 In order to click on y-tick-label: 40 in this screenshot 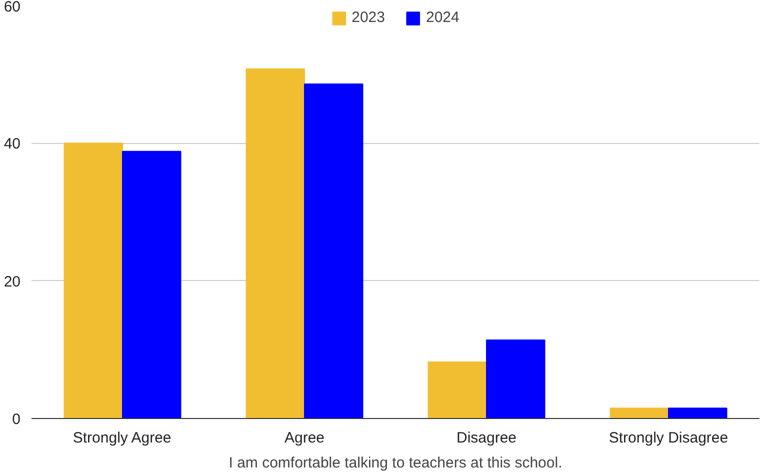, I will do `click(12, 144)`.